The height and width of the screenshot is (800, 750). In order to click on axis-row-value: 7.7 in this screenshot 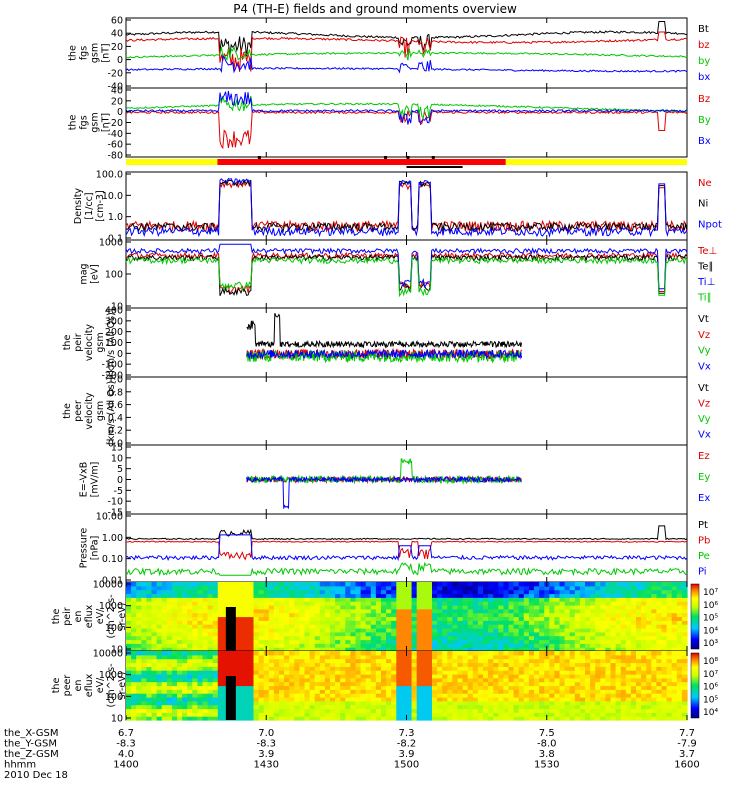, I will do `click(687, 733)`.